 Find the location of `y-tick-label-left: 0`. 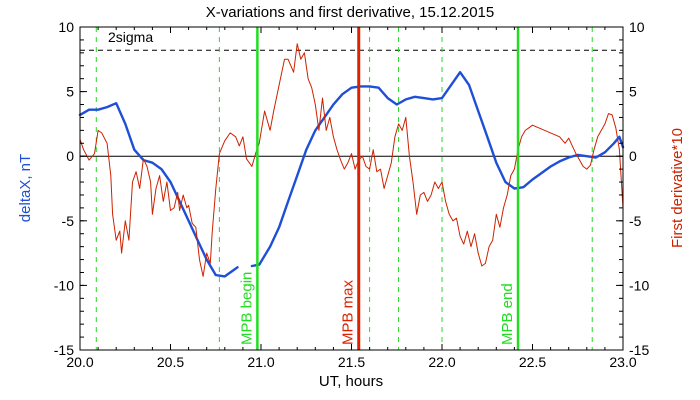

y-tick-label-left: 0 is located at coordinates (70, 156).